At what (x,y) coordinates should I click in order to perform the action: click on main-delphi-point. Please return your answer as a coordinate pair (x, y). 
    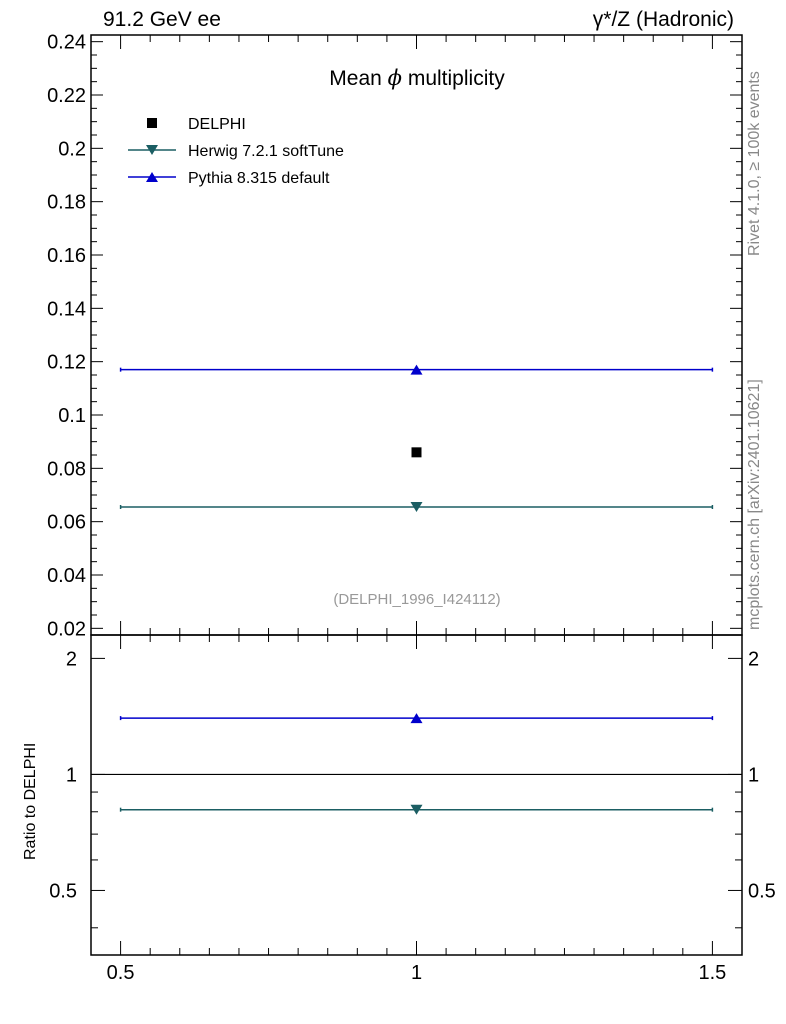
    Looking at the image, I should click on (416, 452).